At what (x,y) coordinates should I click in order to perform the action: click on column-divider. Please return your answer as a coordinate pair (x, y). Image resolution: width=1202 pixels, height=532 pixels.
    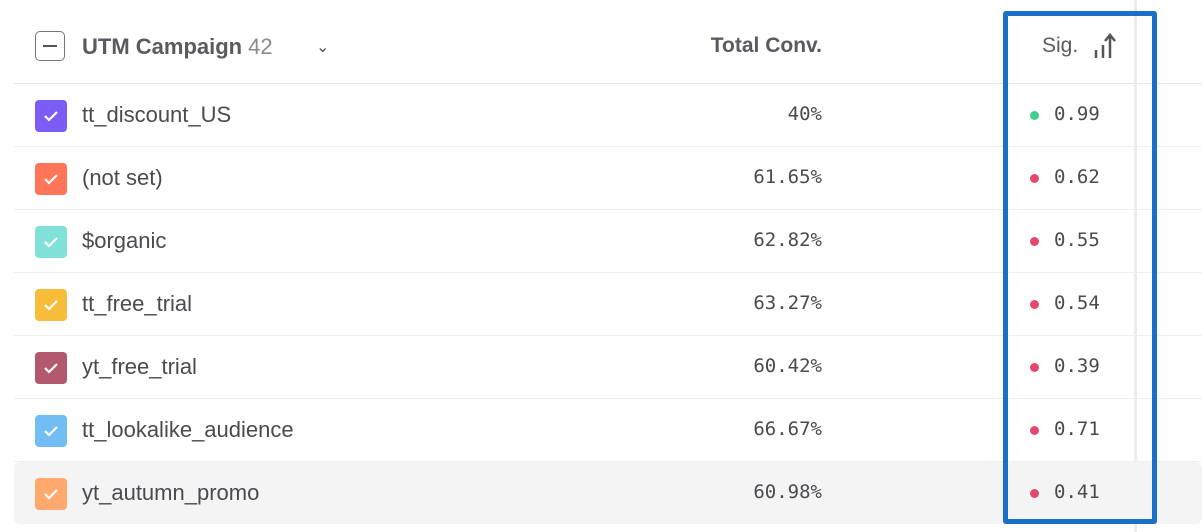
    Looking at the image, I should click on (1135, 266).